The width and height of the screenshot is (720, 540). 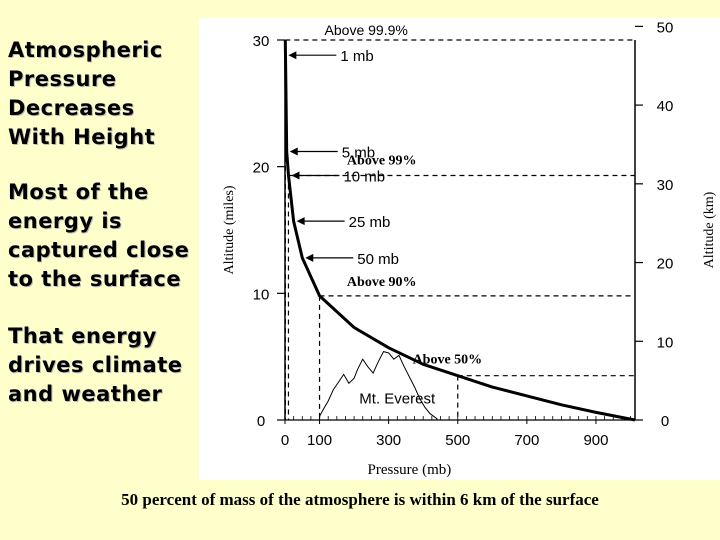 I want to click on right-tick-label: 10, so click(x=665, y=342).